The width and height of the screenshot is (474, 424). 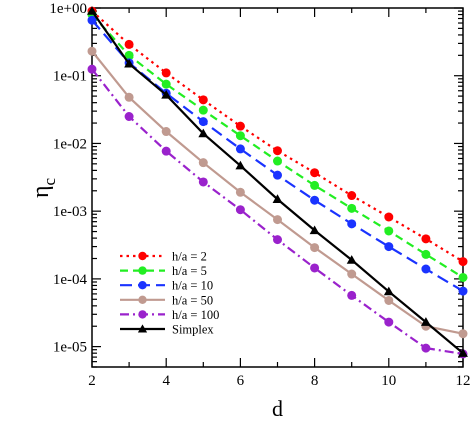 I want to click on y-tick-label: 1e-04, so click(x=70, y=280).